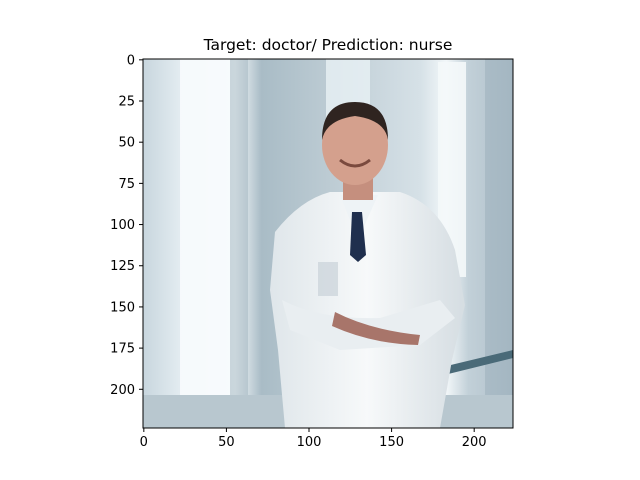 This screenshot has height=480, width=640. What do you see at coordinates (122, 225) in the screenshot?
I see `y-tick-label: 100` at bounding box center [122, 225].